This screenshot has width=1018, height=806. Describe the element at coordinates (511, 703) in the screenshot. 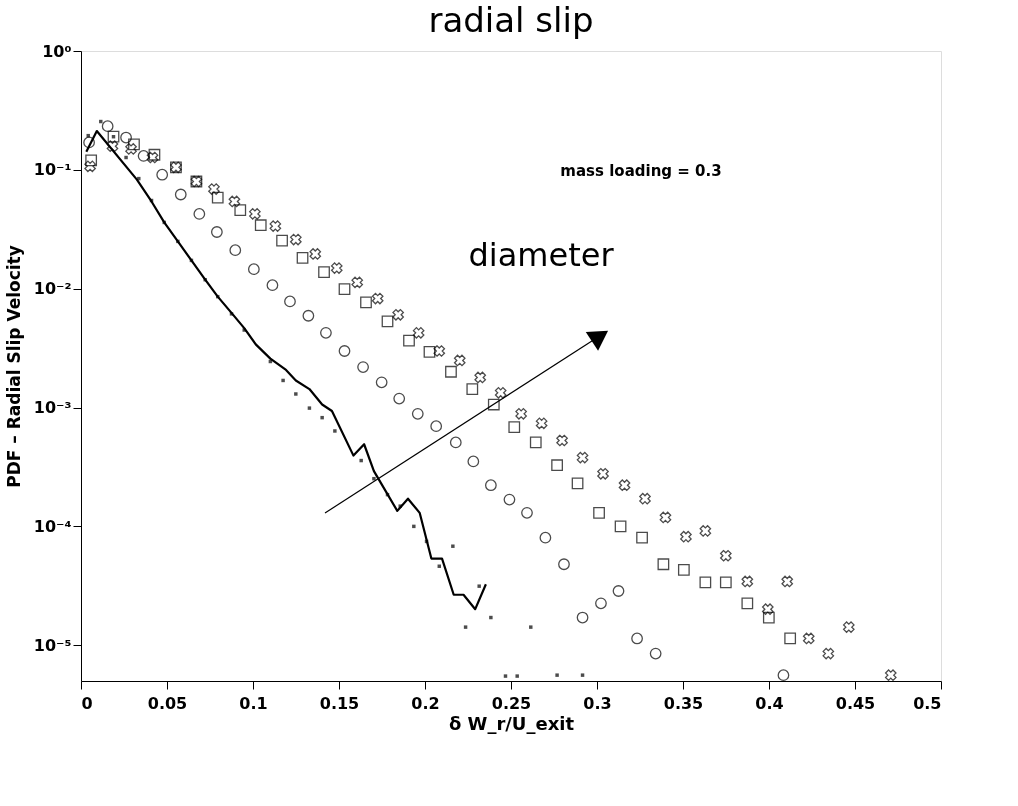

I see `x-tick-label: 0.25` at that location.